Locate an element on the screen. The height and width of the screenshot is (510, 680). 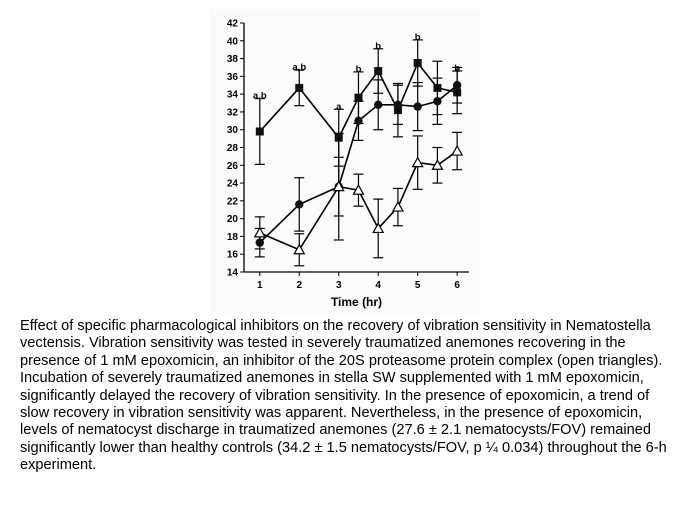
y-tick-label: 42 is located at coordinates (233, 24).